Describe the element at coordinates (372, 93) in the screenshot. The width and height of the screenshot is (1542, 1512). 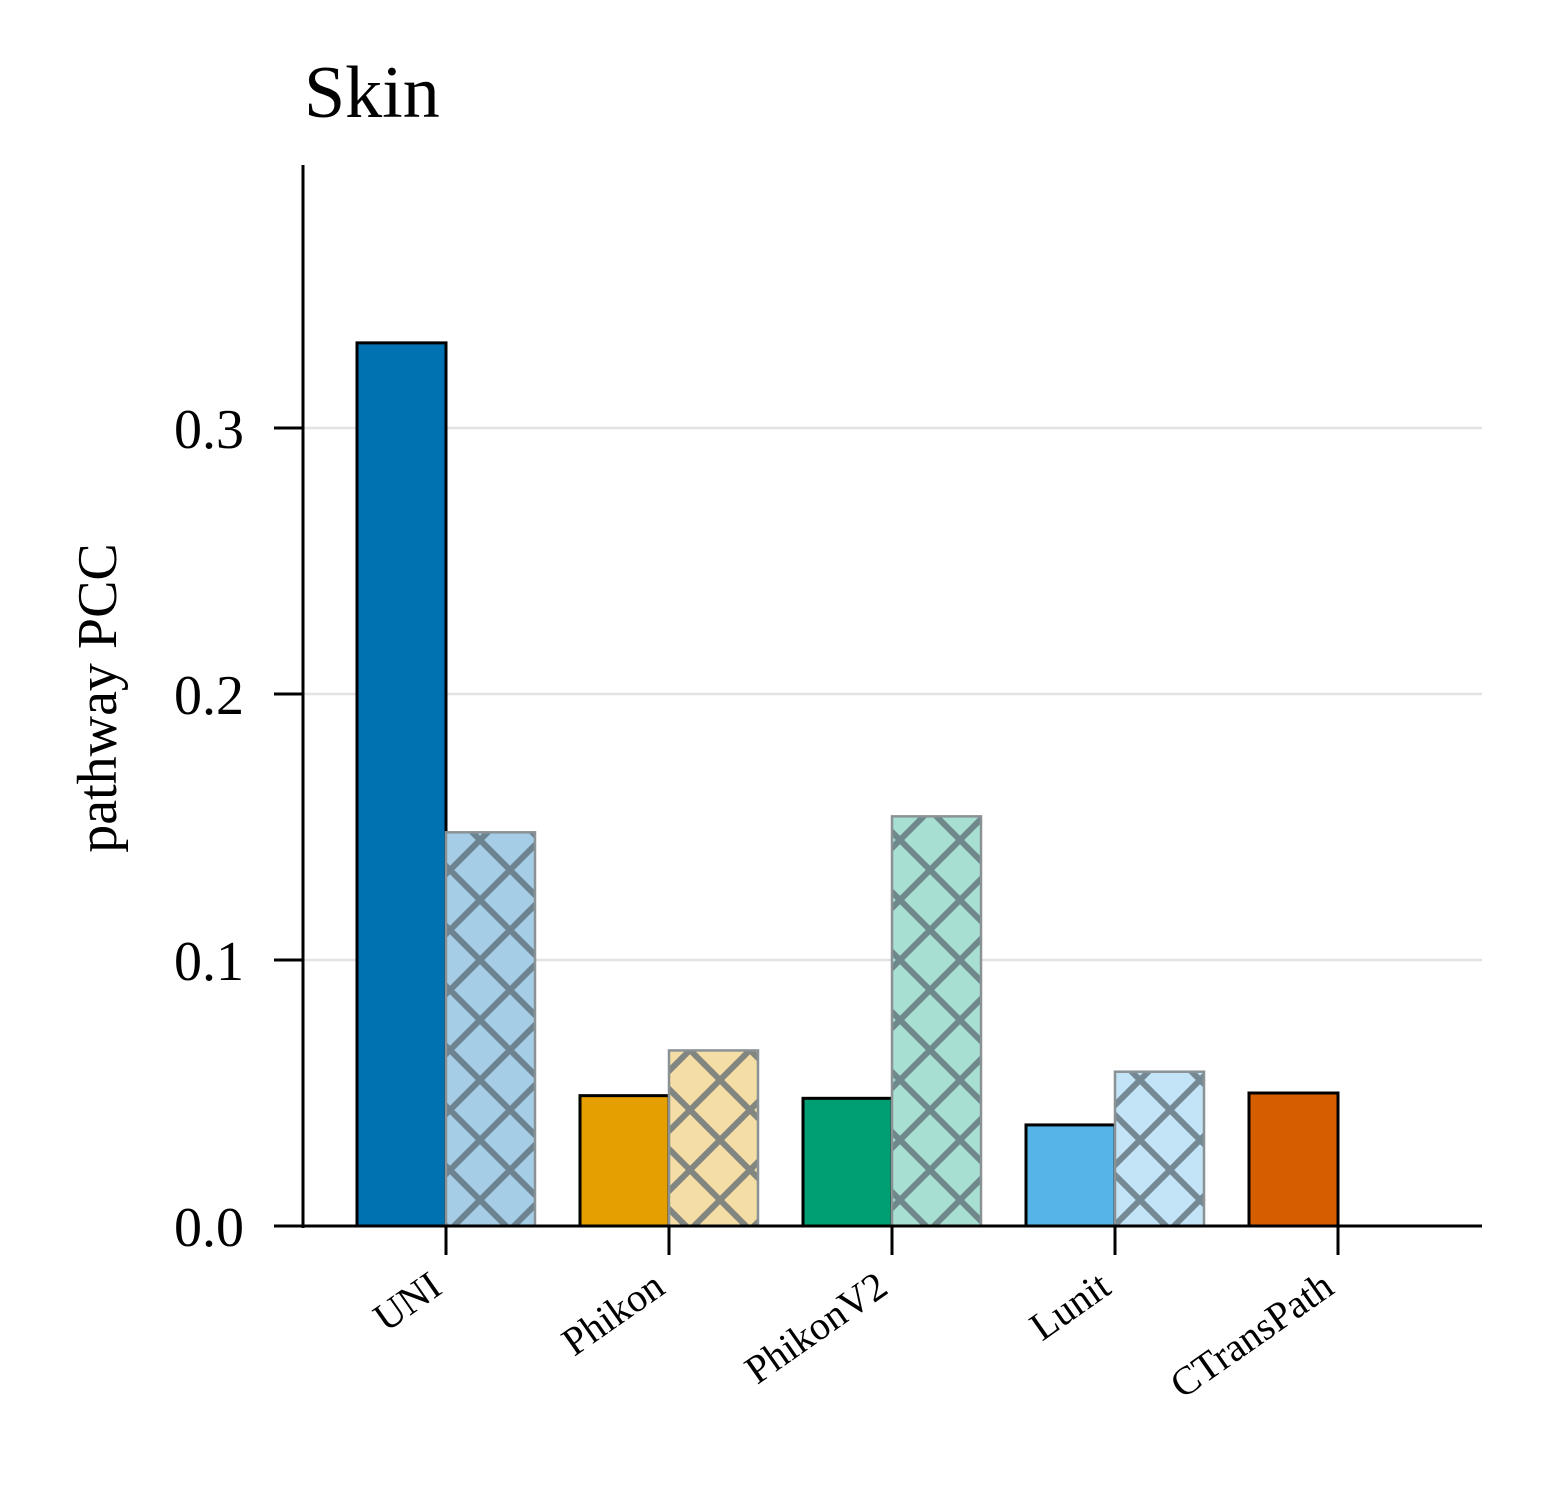
I see `chart-title: Skin` at that location.